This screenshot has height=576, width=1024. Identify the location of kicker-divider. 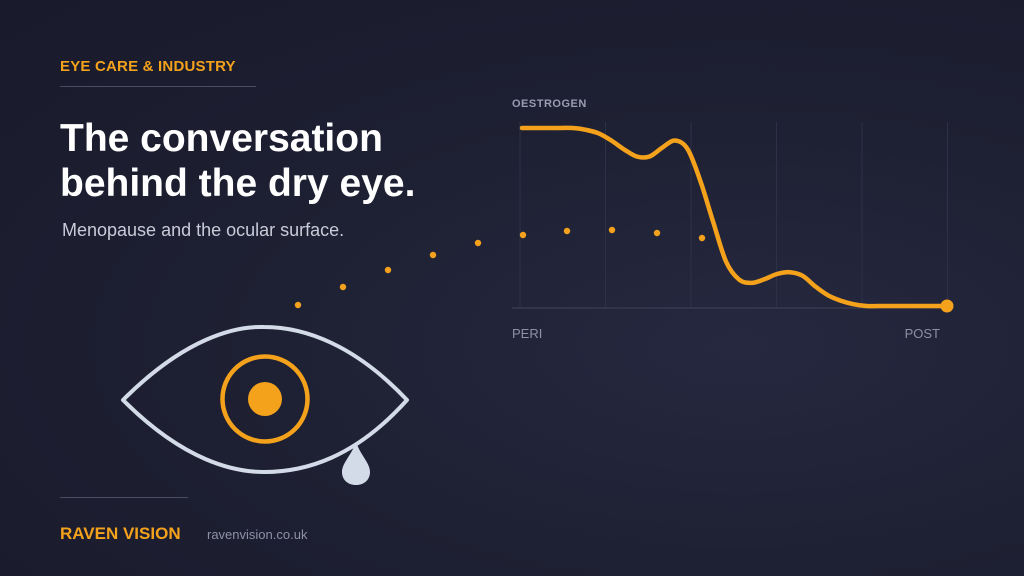
(158, 86).